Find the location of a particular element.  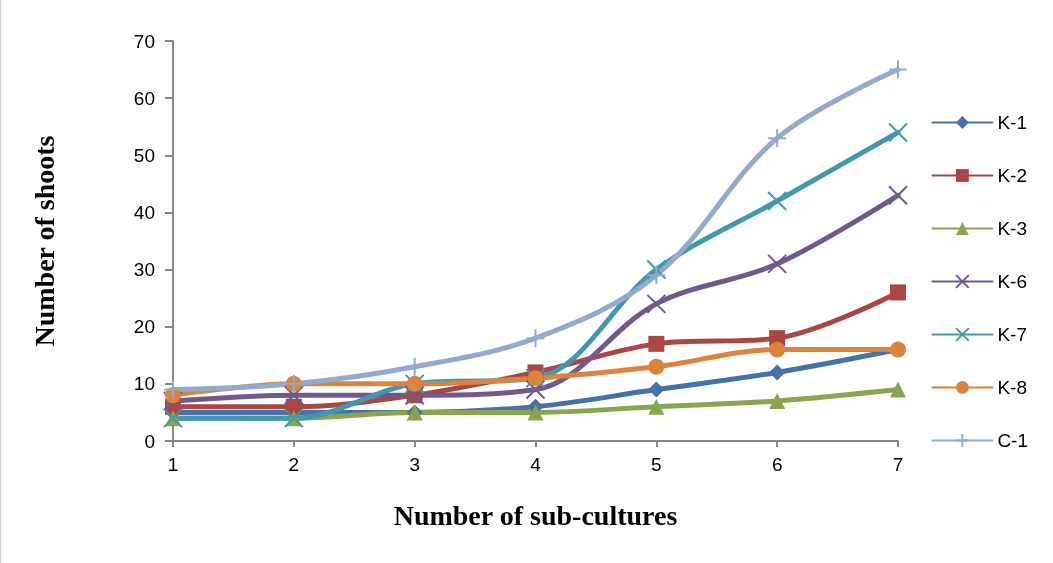

legend-label: C-1 is located at coordinates (1013, 440).